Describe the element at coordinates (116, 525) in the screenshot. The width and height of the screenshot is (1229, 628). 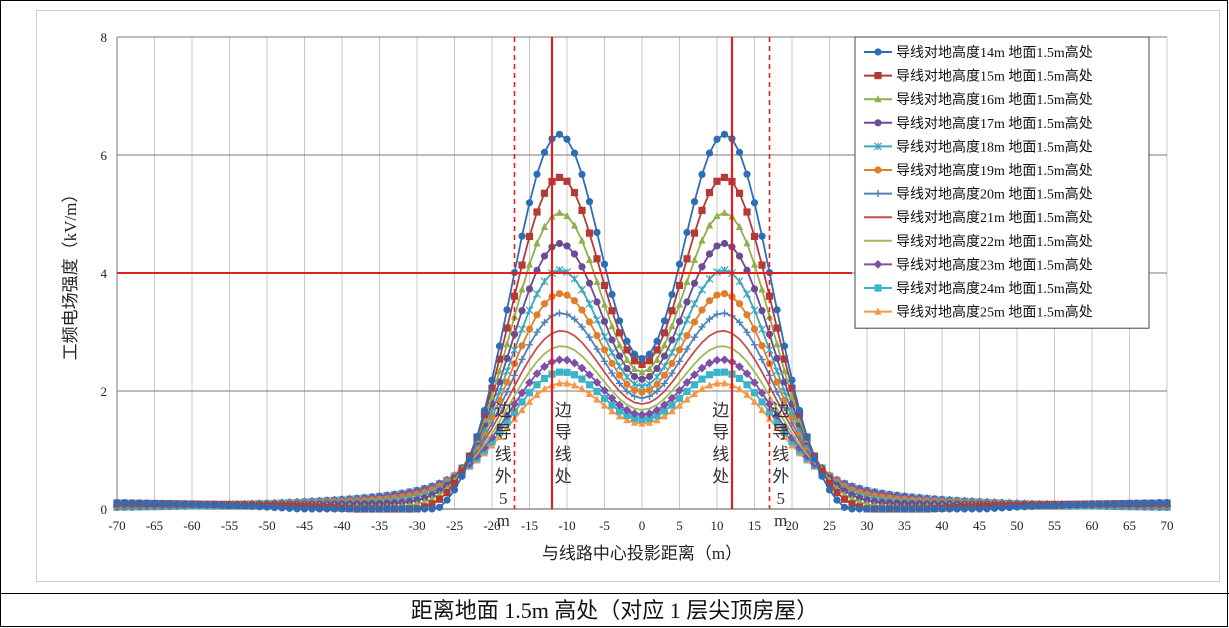
I see `x-tick-label: -70` at that location.